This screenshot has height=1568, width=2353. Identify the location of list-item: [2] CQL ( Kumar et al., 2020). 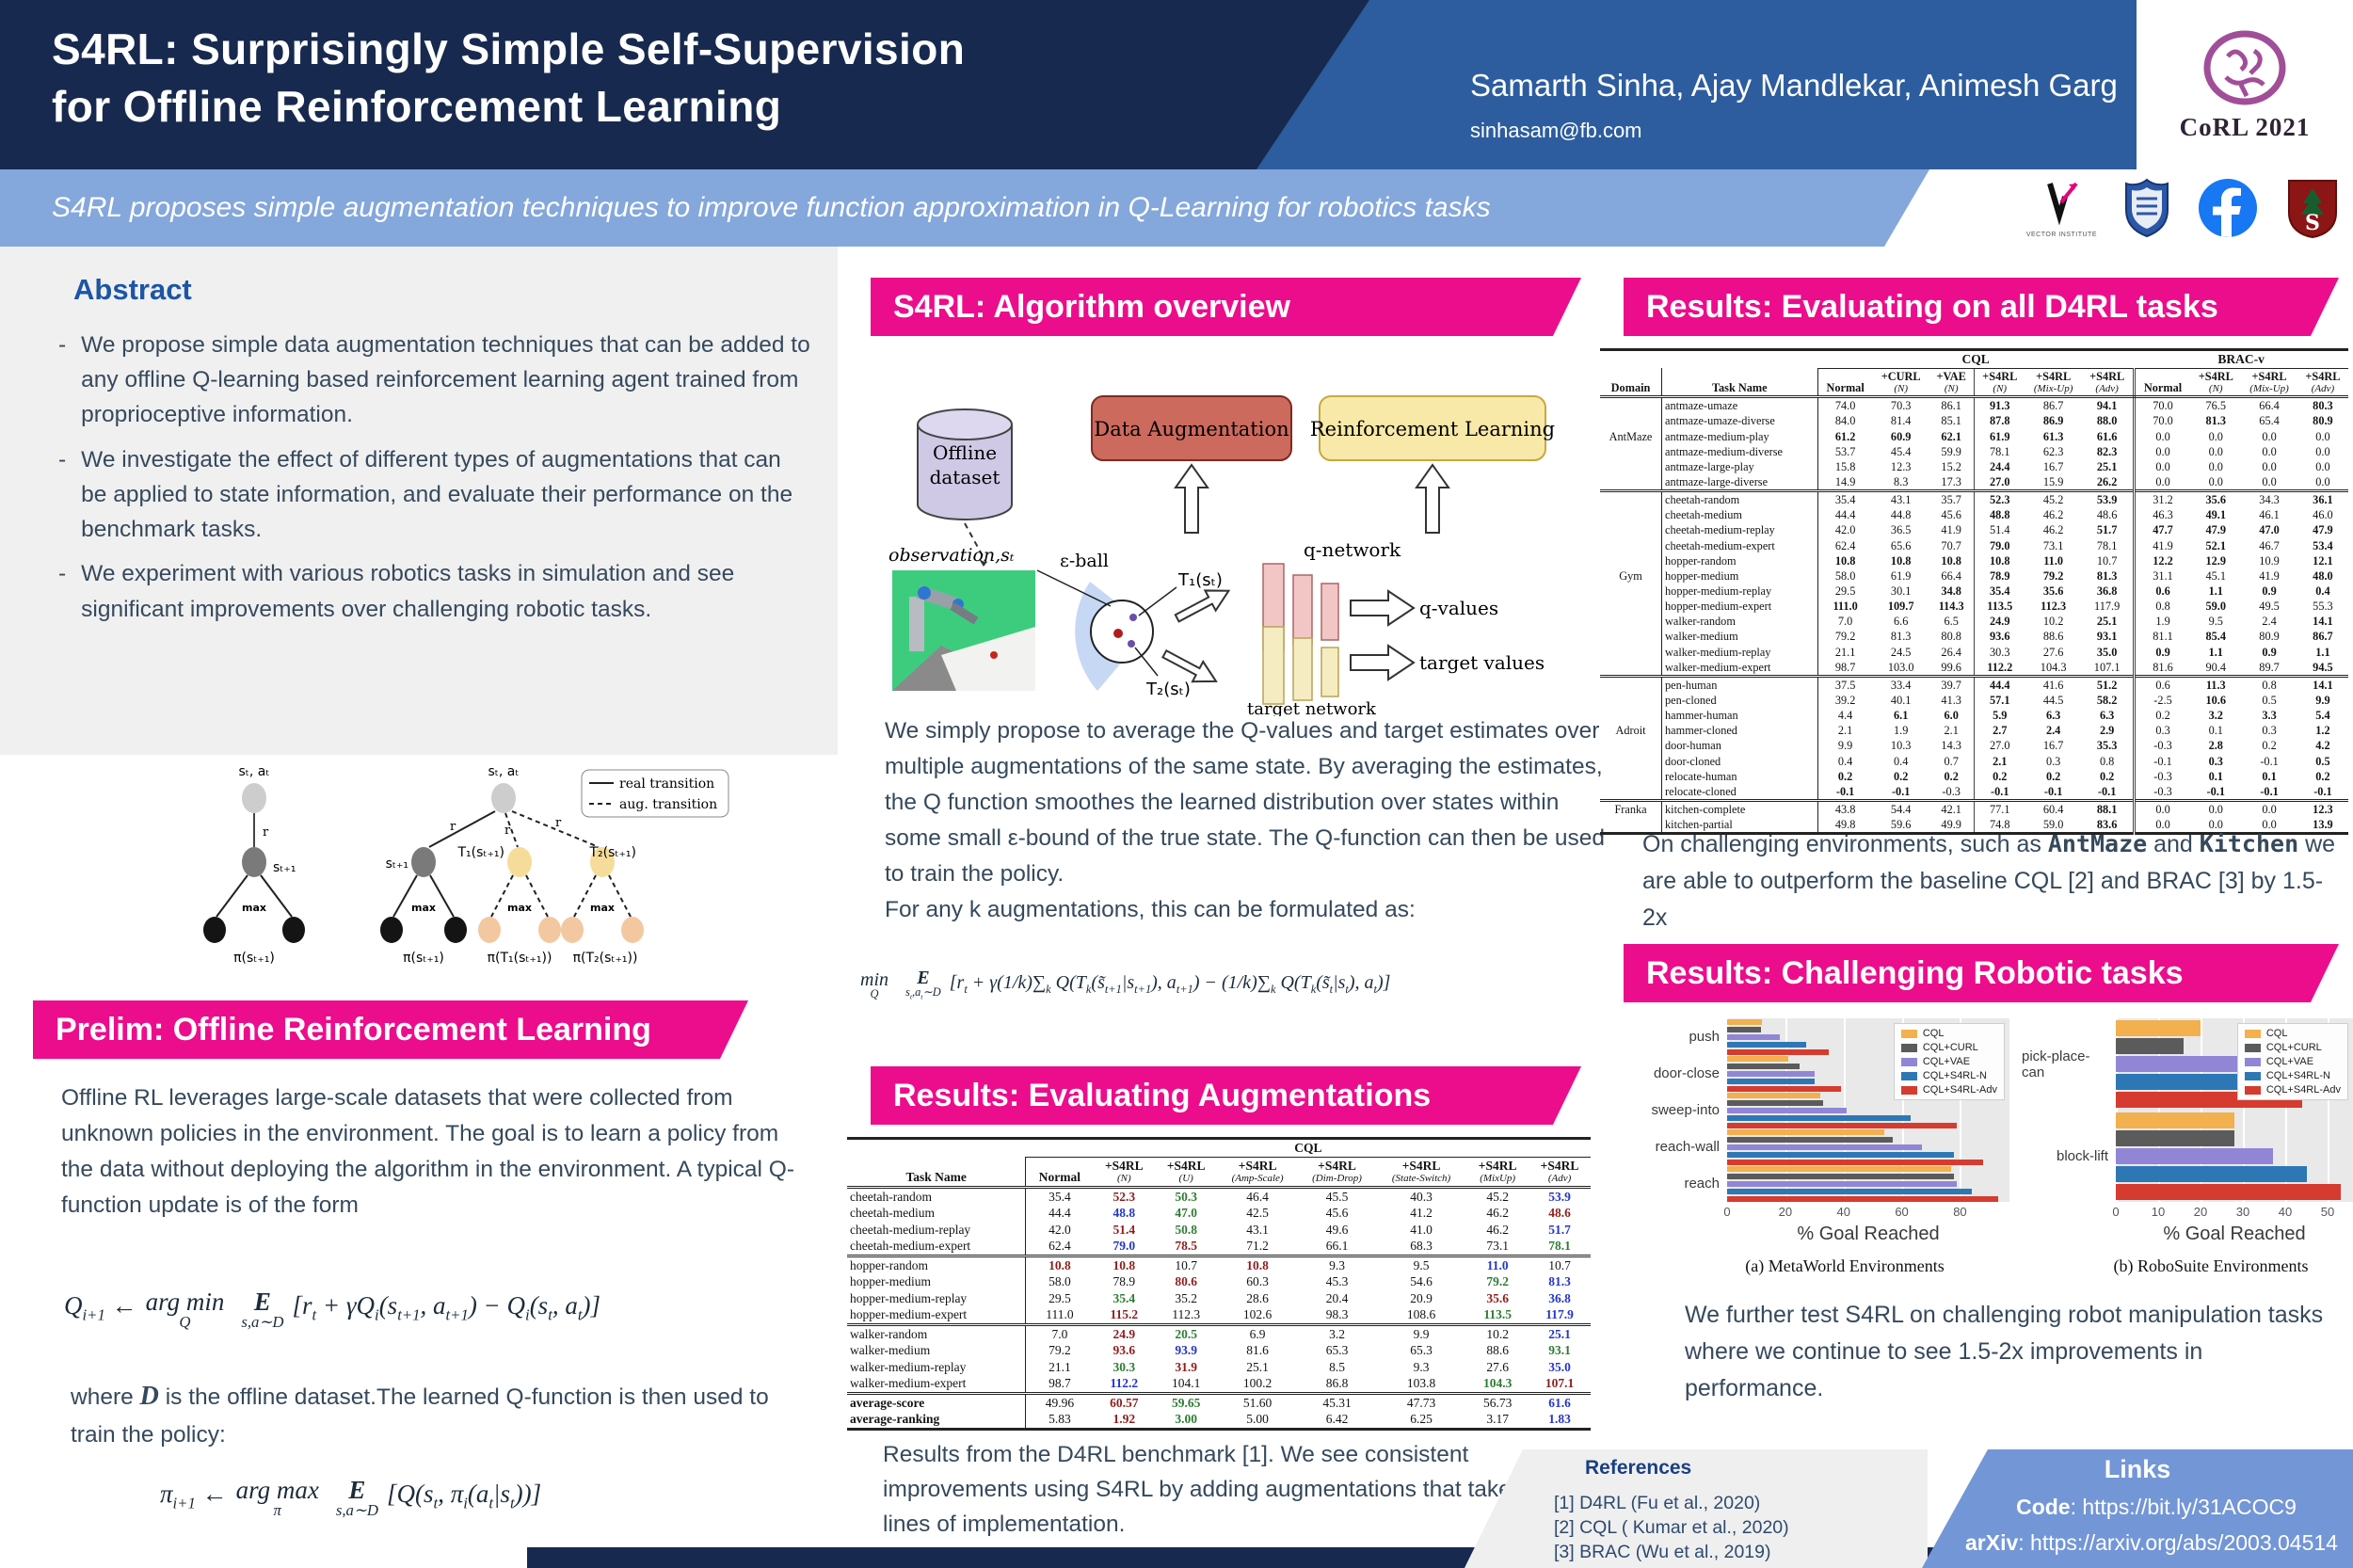
(1672, 1527).